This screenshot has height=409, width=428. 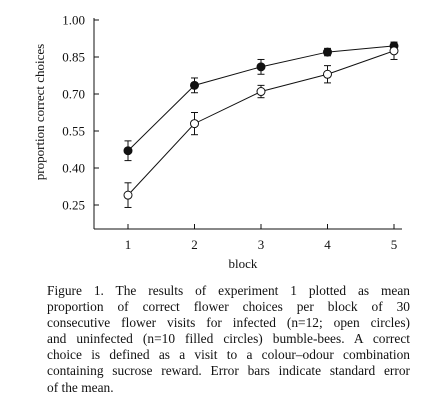 What do you see at coordinates (73, 57) in the screenshot?
I see `y-tick-label: 0.85` at bounding box center [73, 57].